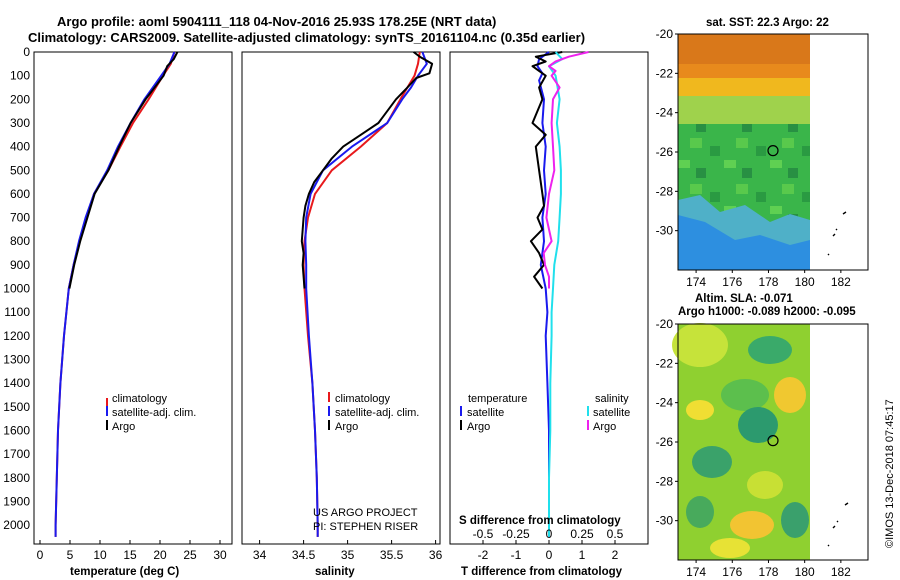 The width and height of the screenshot is (900, 580). What do you see at coordinates (20, 147) in the screenshot?
I see `depth-tick-label: 400` at bounding box center [20, 147].